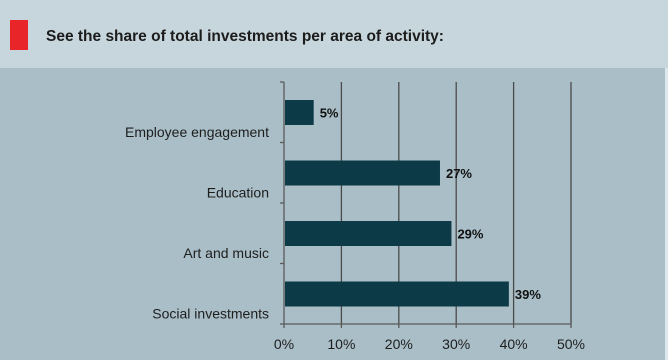 The image size is (668, 360). What do you see at coordinates (470, 234) in the screenshot?
I see `data-label: 29%` at bounding box center [470, 234].